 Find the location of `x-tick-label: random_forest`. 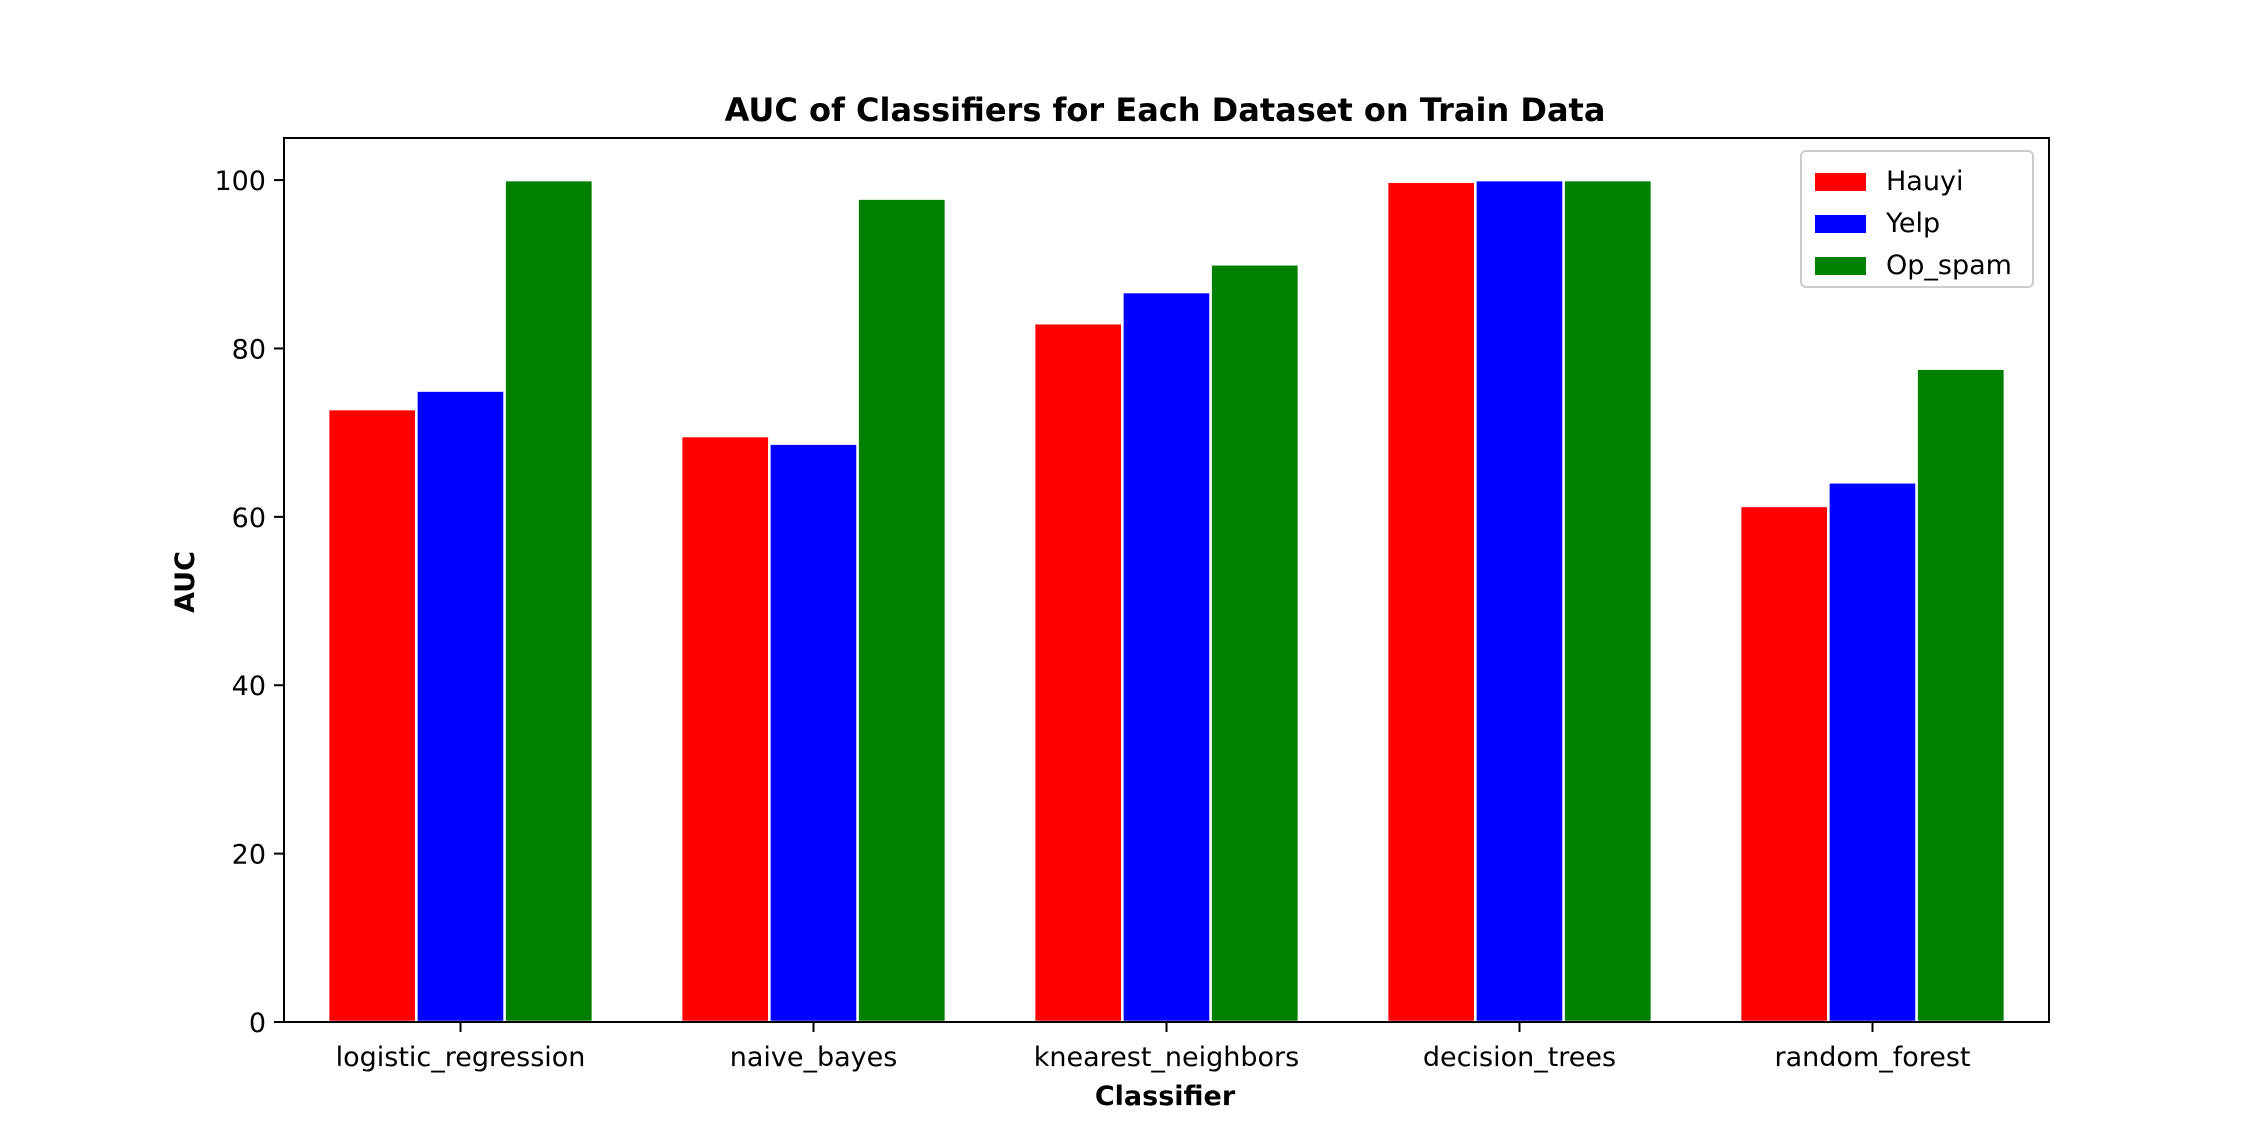

x-tick-label: random_forest is located at coordinates (1872, 1057).